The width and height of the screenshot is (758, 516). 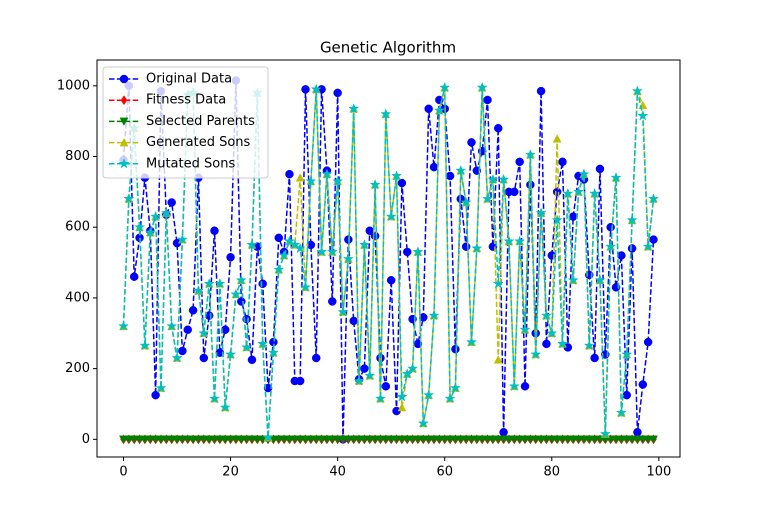 I want to click on y-tick-label: 0, so click(x=86, y=439).